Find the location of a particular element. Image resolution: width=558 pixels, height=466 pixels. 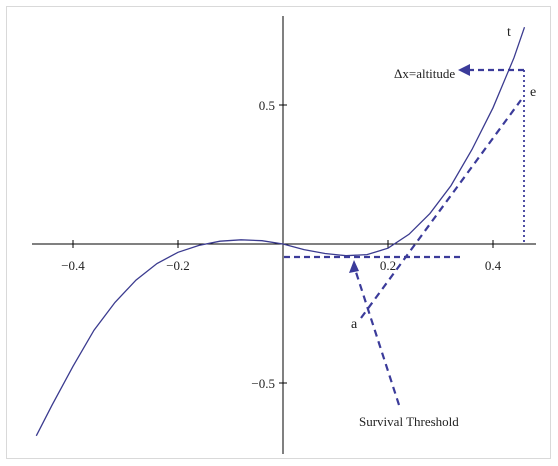

e-label: e is located at coordinates (533, 92).